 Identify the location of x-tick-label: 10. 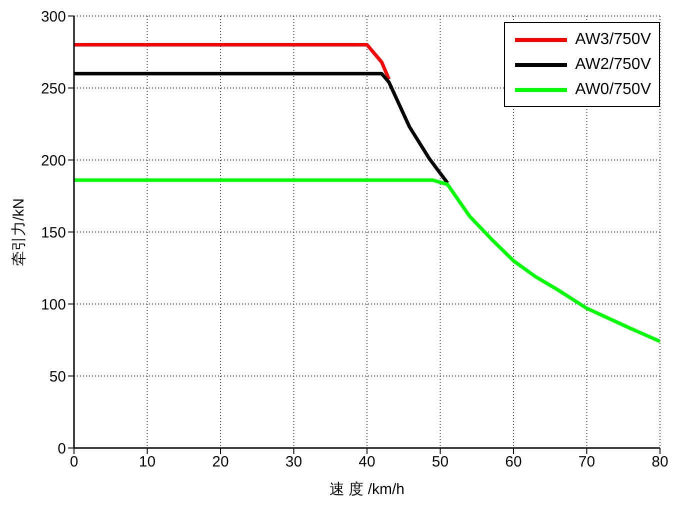
(147, 462).